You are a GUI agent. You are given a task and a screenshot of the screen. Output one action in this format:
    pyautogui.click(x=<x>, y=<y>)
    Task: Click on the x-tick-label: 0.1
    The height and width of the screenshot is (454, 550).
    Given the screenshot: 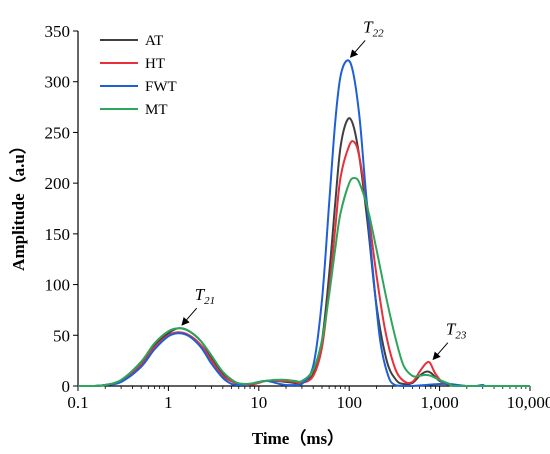 What is the action you would take?
    pyautogui.click(x=77, y=402)
    